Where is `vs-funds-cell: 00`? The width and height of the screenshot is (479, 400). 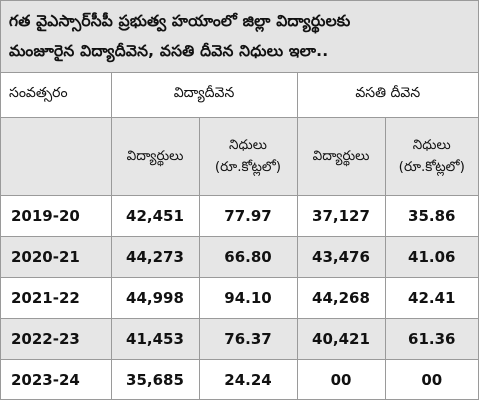
vs-funds-cell: 00 is located at coordinates (431, 379).